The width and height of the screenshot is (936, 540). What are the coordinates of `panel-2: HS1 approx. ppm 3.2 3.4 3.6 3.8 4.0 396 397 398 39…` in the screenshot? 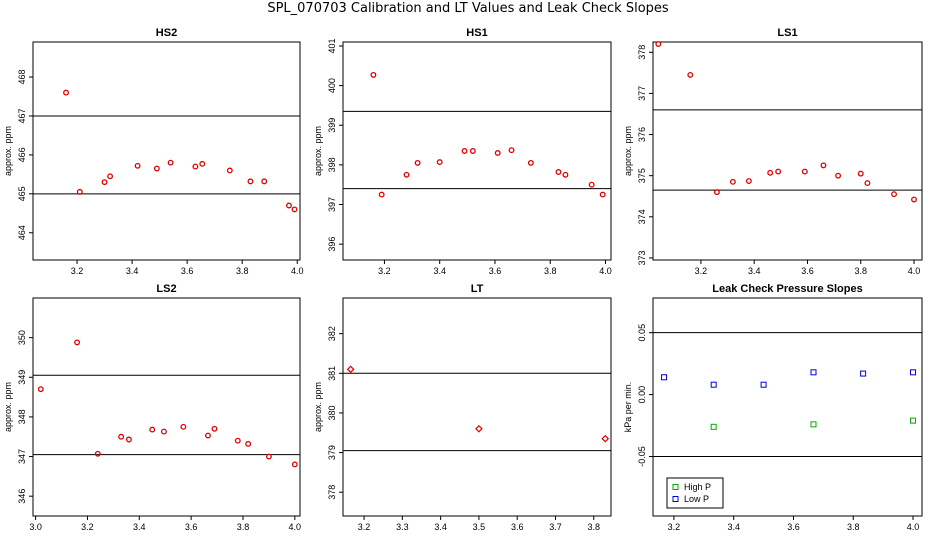 It's located at (462, 151).